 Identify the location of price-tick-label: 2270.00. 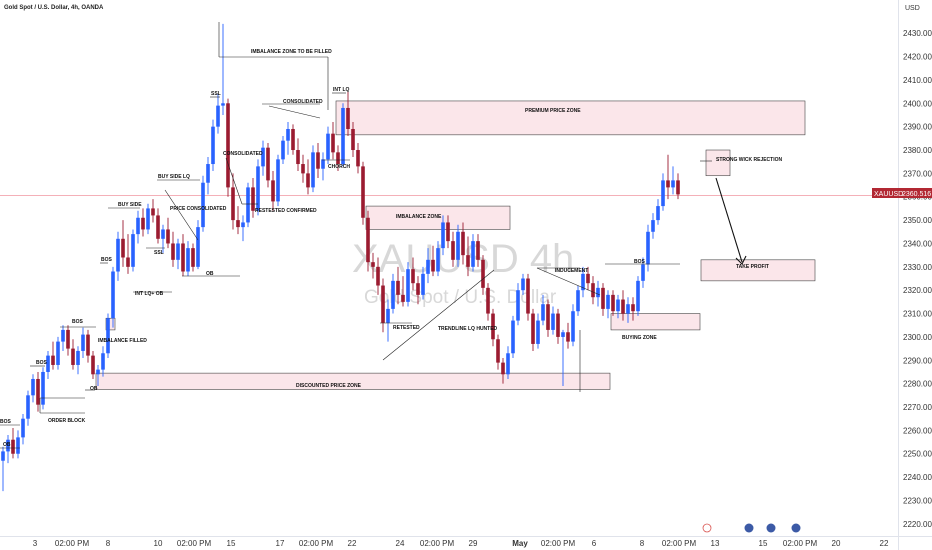
(917, 407).